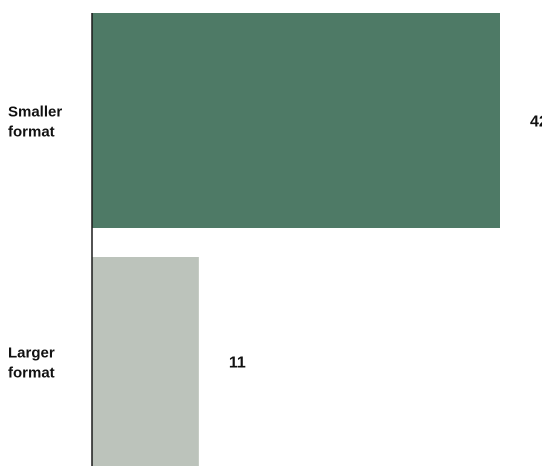 This screenshot has width=542, height=466. Describe the element at coordinates (35, 112) in the screenshot. I see `category-label-line: Smaller` at that location.